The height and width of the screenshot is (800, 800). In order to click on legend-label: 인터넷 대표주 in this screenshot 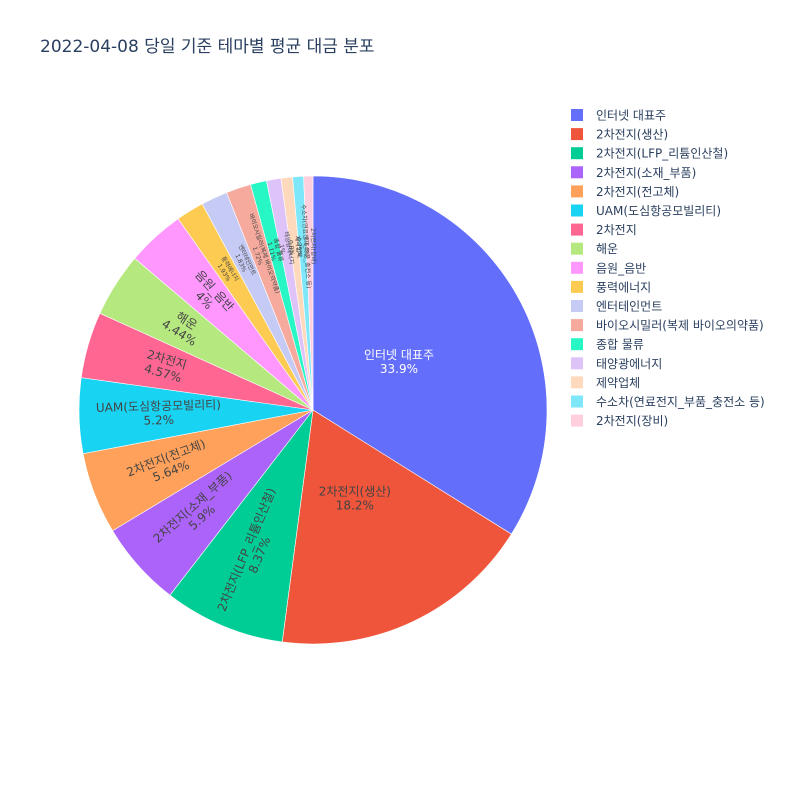, I will do `click(631, 116)`.